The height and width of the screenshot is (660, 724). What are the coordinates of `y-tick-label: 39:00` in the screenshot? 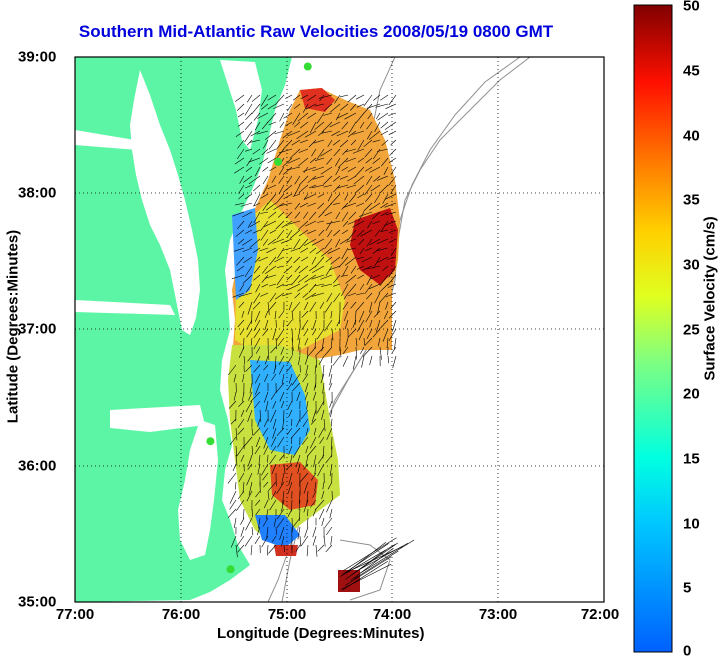 It's located at (37, 57).